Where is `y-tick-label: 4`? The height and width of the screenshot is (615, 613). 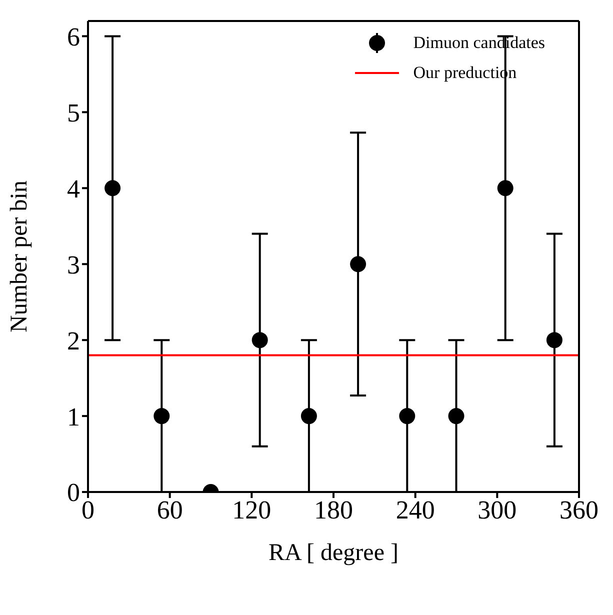
y-tick-label: 4 is located at coordinates (73, 189).